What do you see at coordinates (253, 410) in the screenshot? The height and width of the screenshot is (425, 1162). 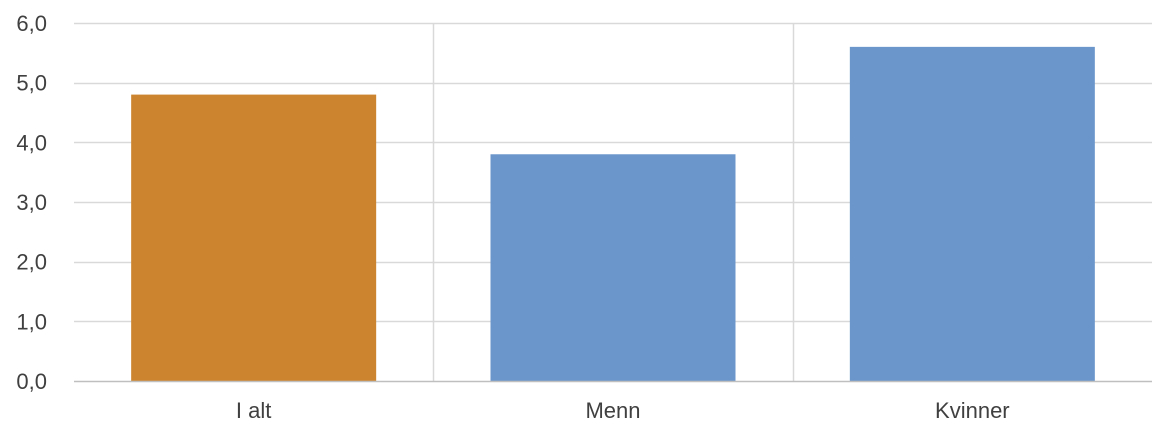 I see `x-category-label: I alt` at bounding box center [253, 410].